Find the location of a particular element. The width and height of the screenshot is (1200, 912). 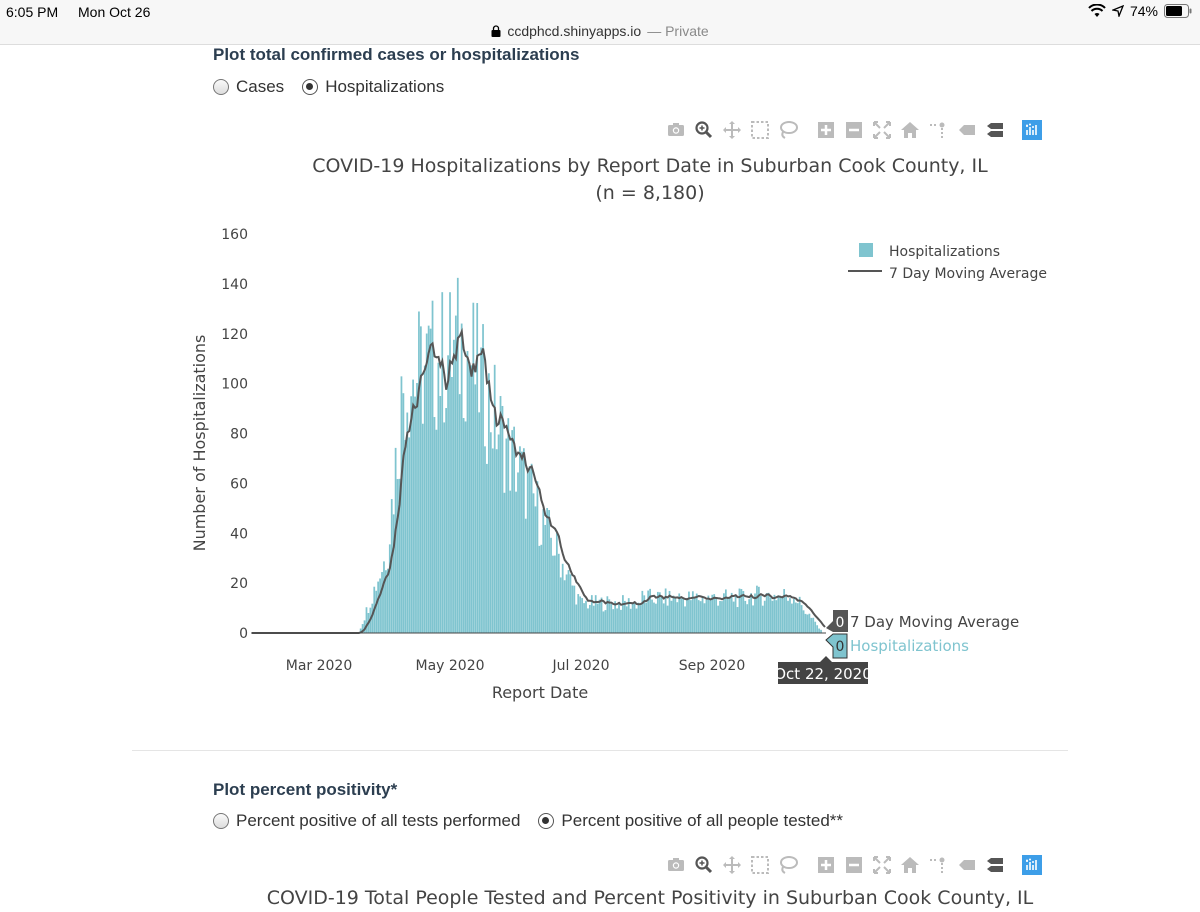

radio-tests-performed: Percent positive of all tests performed is located at coordinates (366, 821).